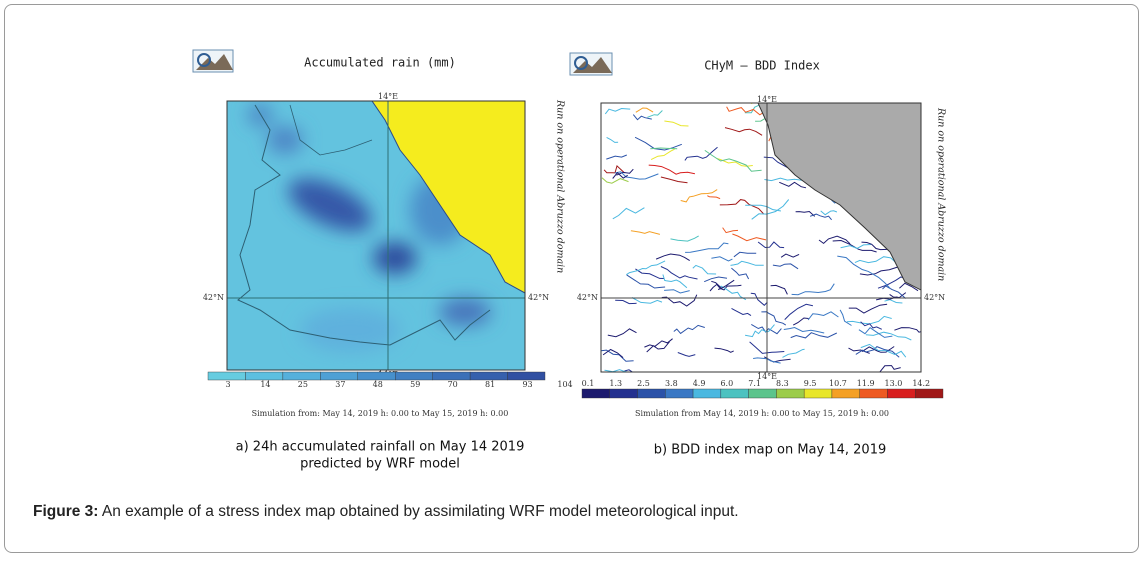  What do you see at coordinates (227, 384) in the screenshot?
I see `colorbar-label: 3` at bounding box center [227, 384].